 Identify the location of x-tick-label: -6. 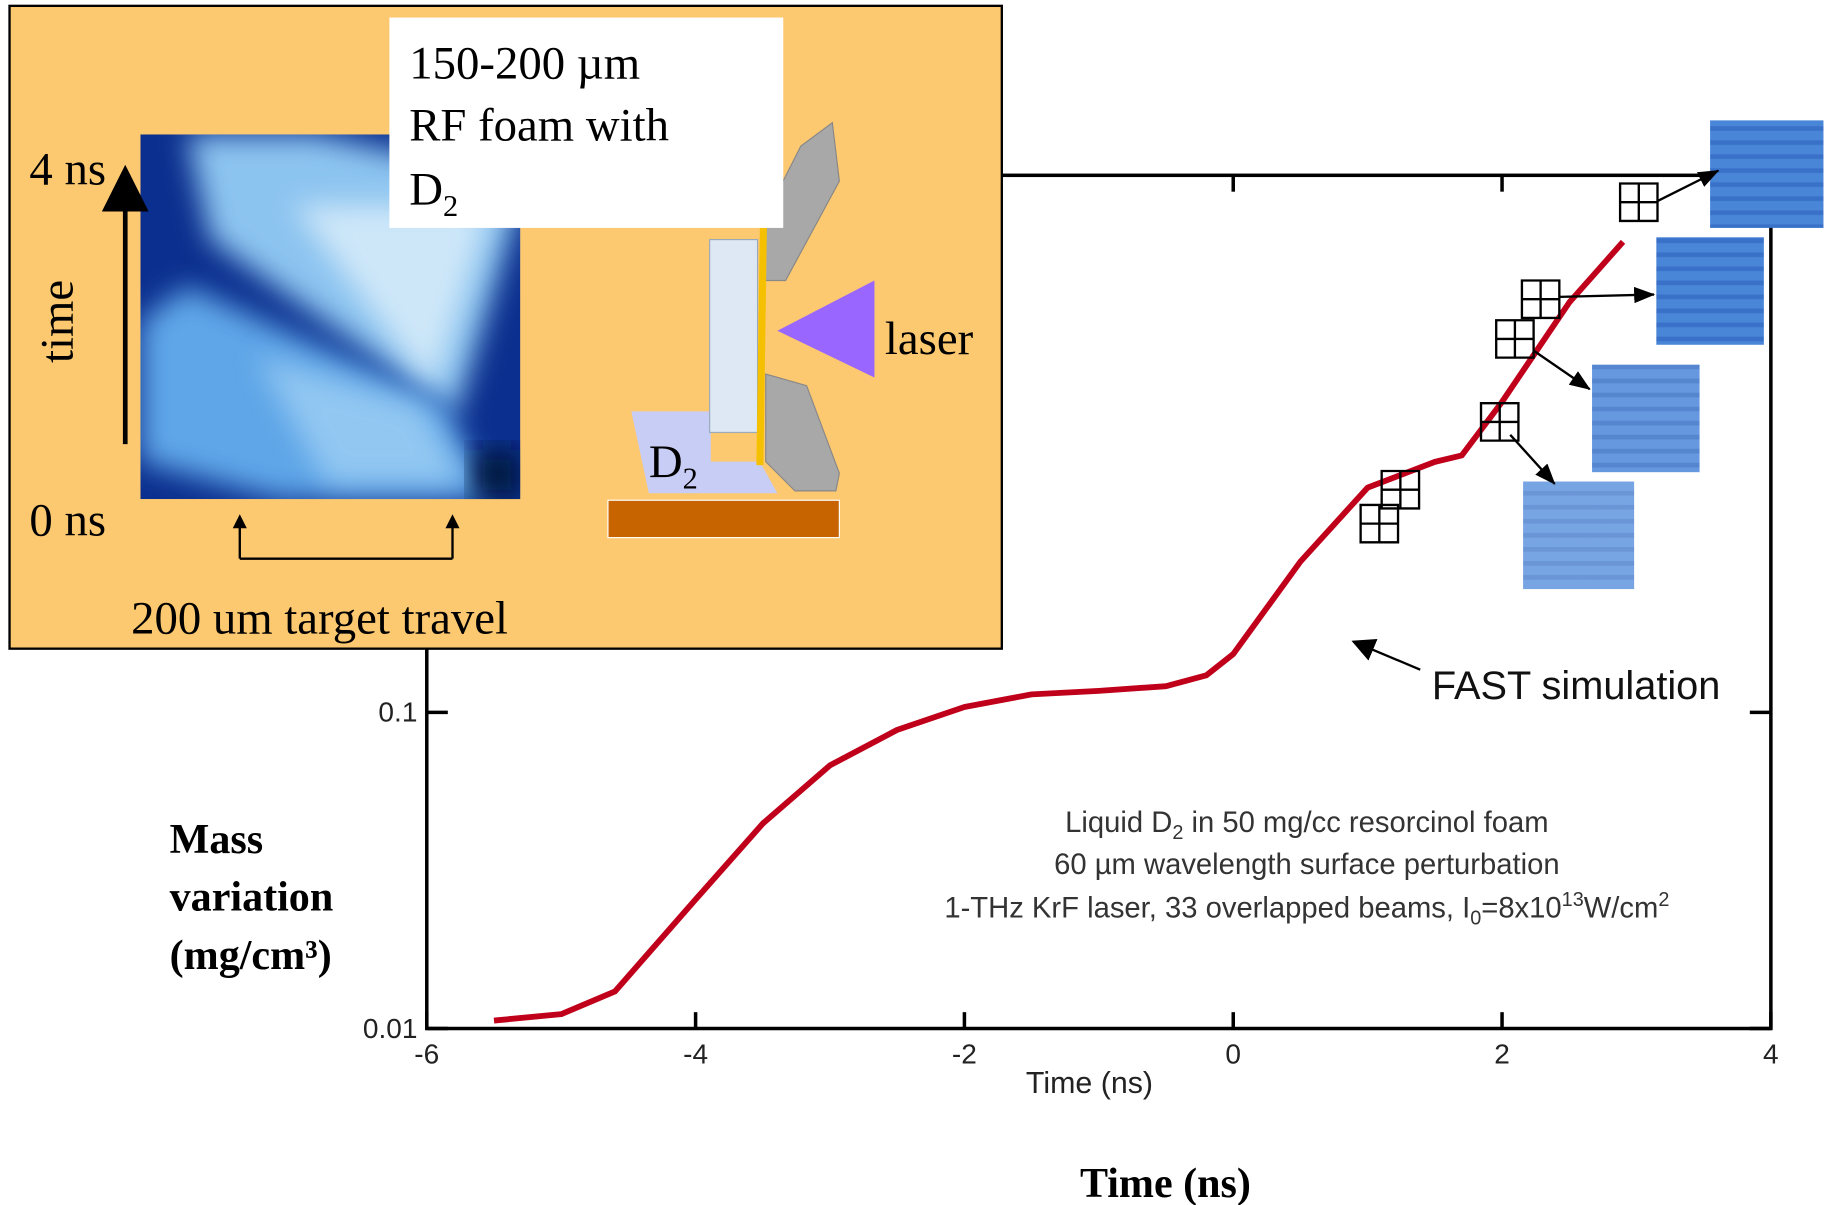
(426, 1054).